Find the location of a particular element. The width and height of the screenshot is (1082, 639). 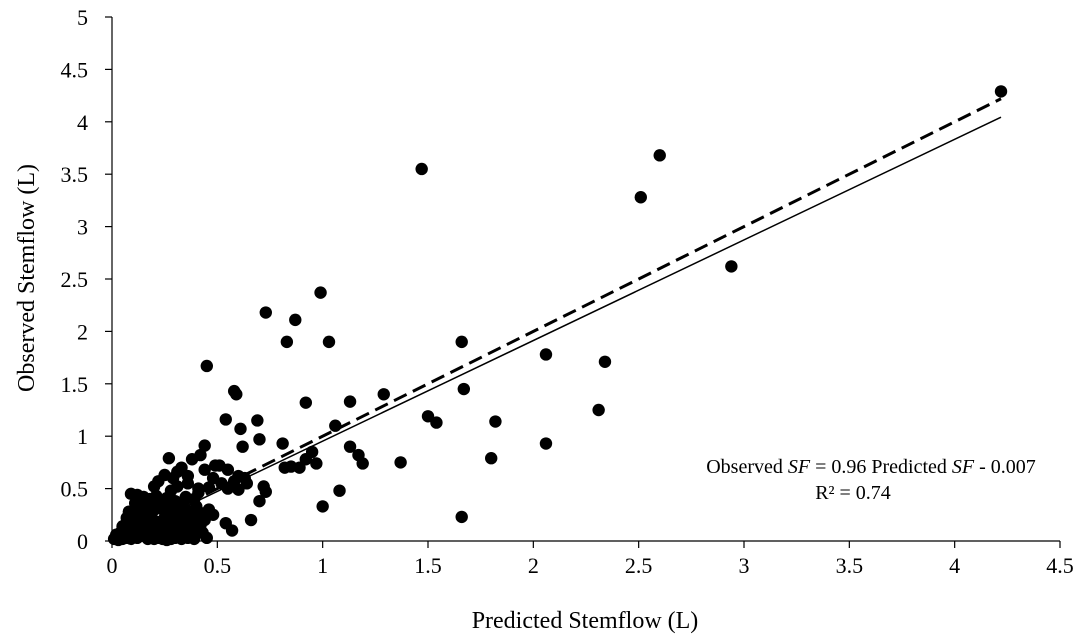

x-tick-label: 3.5 is located at coordinates (850, 565).